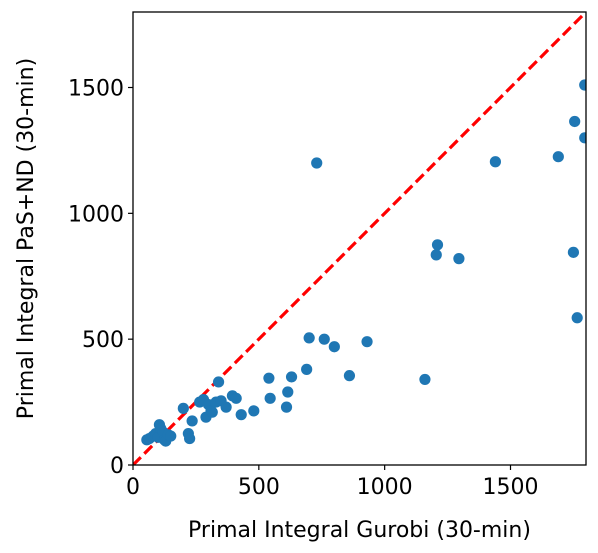  I want to click on x-tick-label: 0, so click(133, 487).